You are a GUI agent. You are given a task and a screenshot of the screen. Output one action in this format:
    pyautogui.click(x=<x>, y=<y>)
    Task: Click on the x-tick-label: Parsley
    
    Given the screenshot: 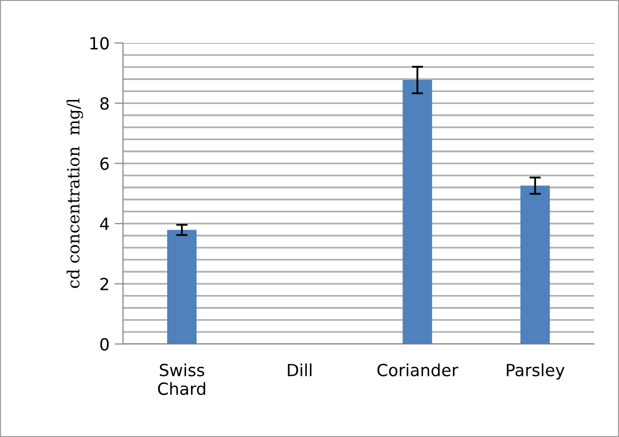 What is the action you would take?
    pyautogui.click(x=535, y=371)
    